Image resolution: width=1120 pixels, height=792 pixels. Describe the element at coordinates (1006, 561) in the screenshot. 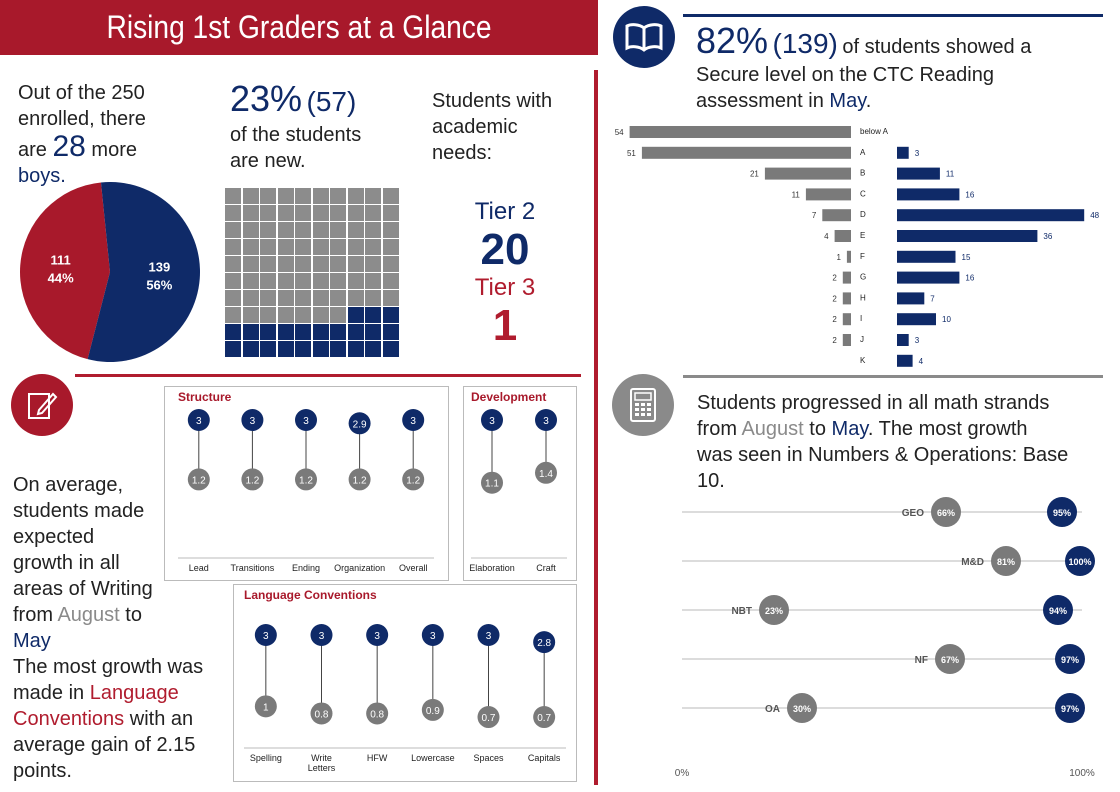

I see `math-dot-august` at that location.